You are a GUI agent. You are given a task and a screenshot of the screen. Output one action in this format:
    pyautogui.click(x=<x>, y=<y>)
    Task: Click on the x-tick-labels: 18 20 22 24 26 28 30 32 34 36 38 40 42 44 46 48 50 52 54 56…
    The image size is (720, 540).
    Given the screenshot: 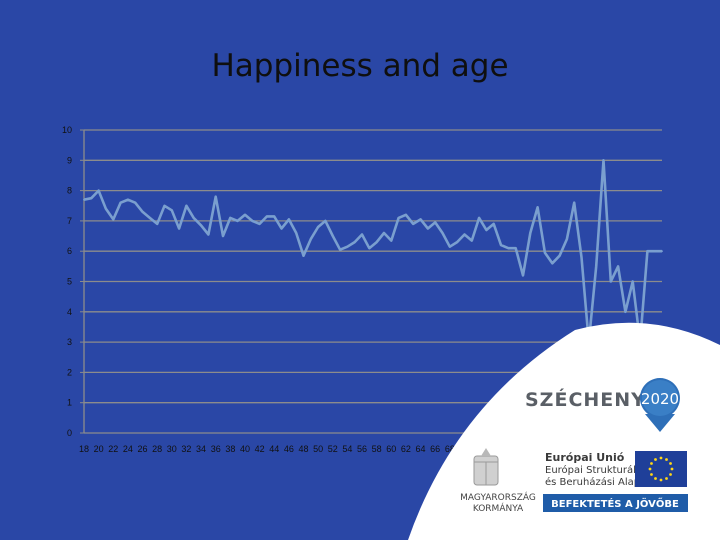 What is the action you would take?
    pyautogui.click(x=373, y=449)
    